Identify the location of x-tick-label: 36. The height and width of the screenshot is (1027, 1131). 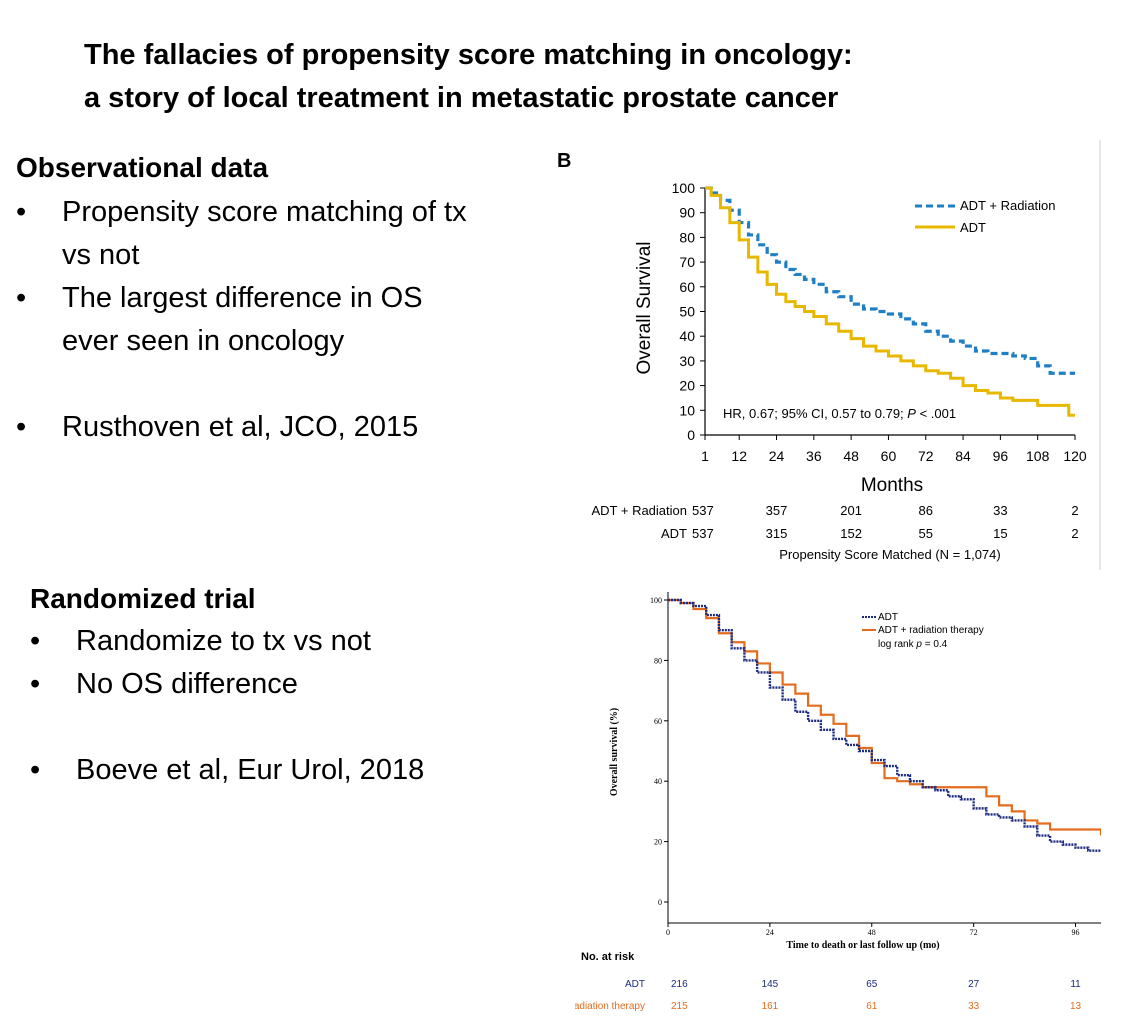
(814, 456).